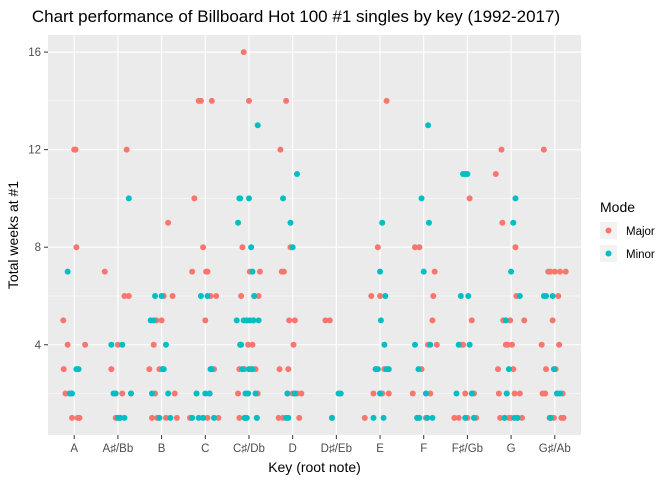  Describe the element at coordinates (320, 445) in the screenshot. I see `x-axis-ticks: A A♯/Bb B C C♯/Db D D♯/Eb E F F♯/Gb G G♯/Ab` at that location.